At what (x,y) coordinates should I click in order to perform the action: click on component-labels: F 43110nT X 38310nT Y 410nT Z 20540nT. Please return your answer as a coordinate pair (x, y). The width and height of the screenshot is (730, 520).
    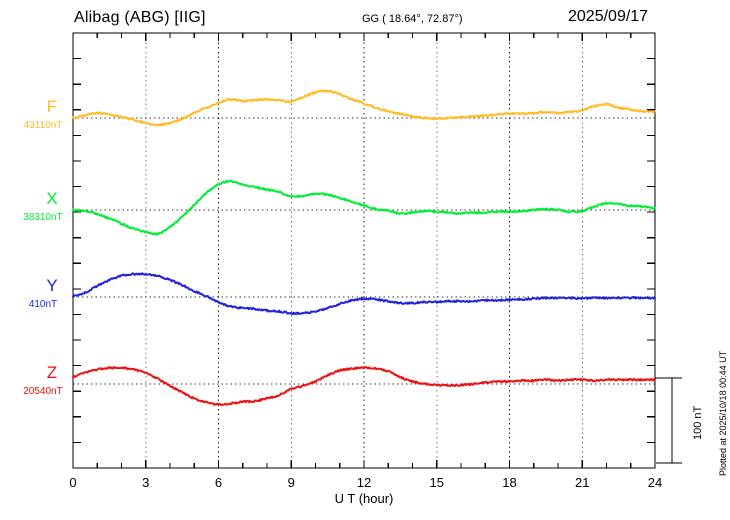
    Looking at the image, I should click on (42, 247).